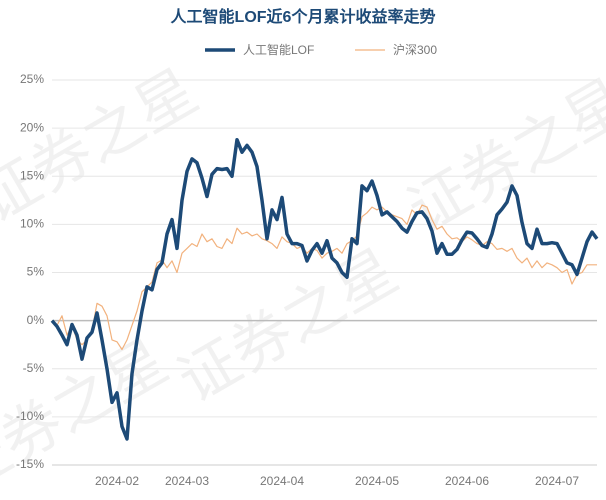 Image resolution: width=606 pixels, height=500 pixels. Describe the element at coordinates (30, 464) in the screenshot. I see `y-tick-label: -15%` at that location.